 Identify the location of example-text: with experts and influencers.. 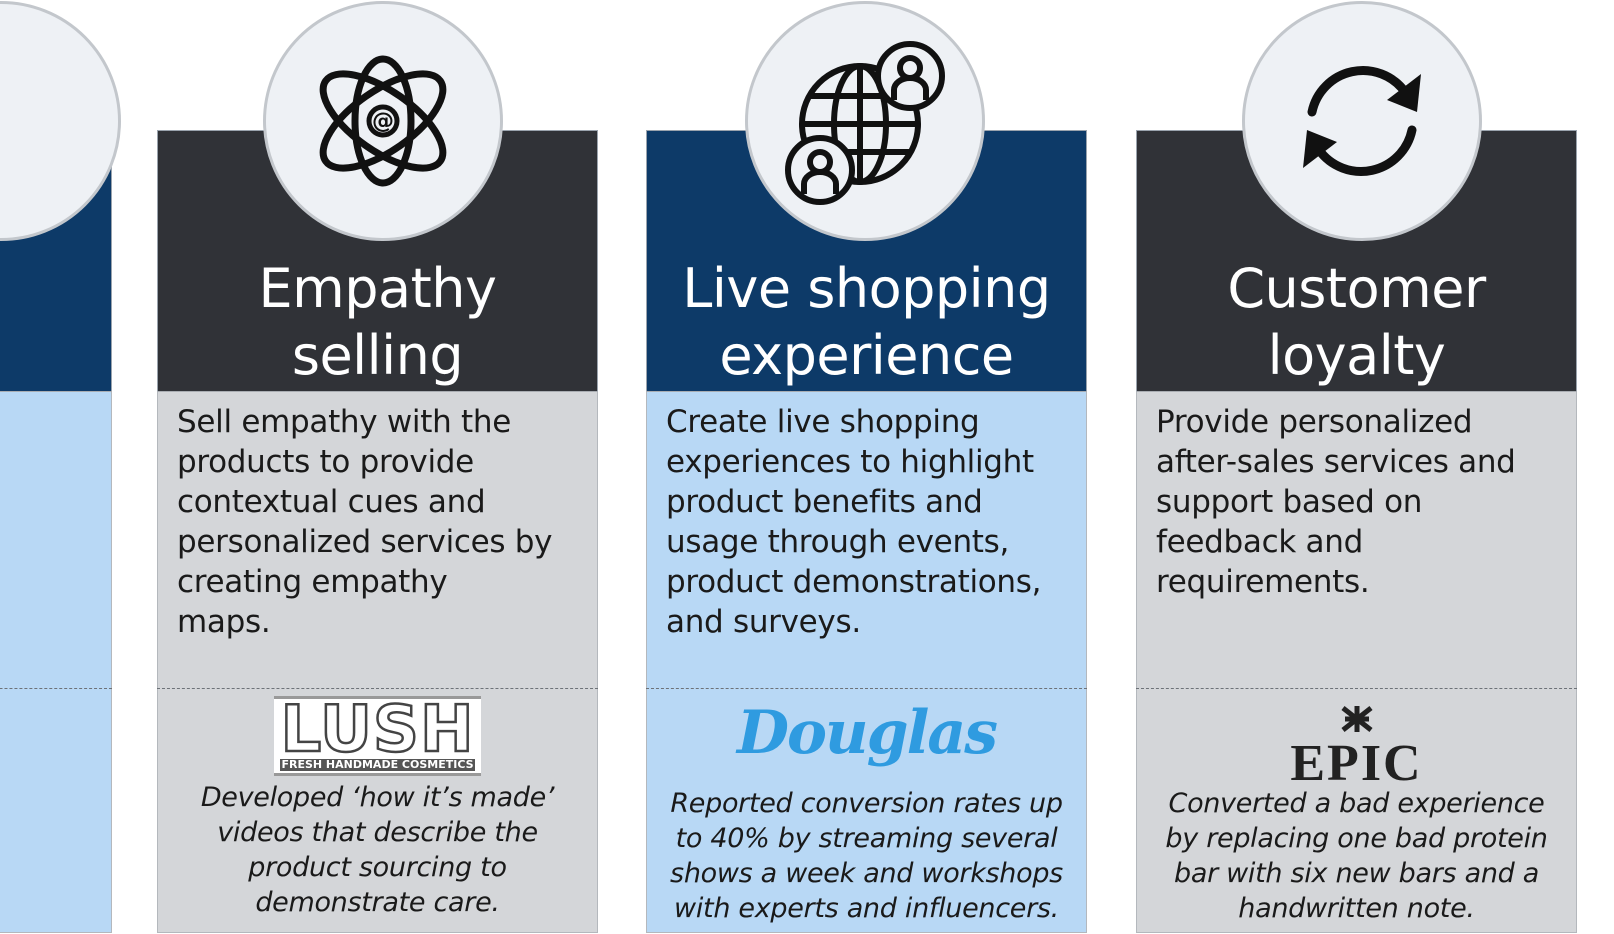
(866, 908).